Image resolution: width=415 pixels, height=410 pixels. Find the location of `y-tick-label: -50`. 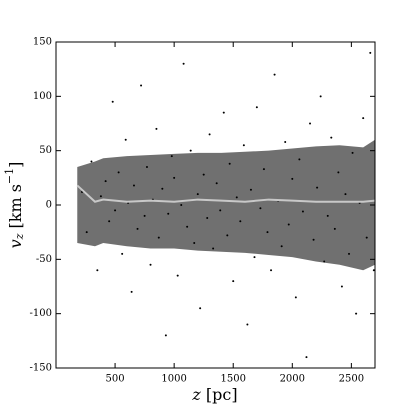

y-tick-label: -50 is located at coordinates (44, 259).